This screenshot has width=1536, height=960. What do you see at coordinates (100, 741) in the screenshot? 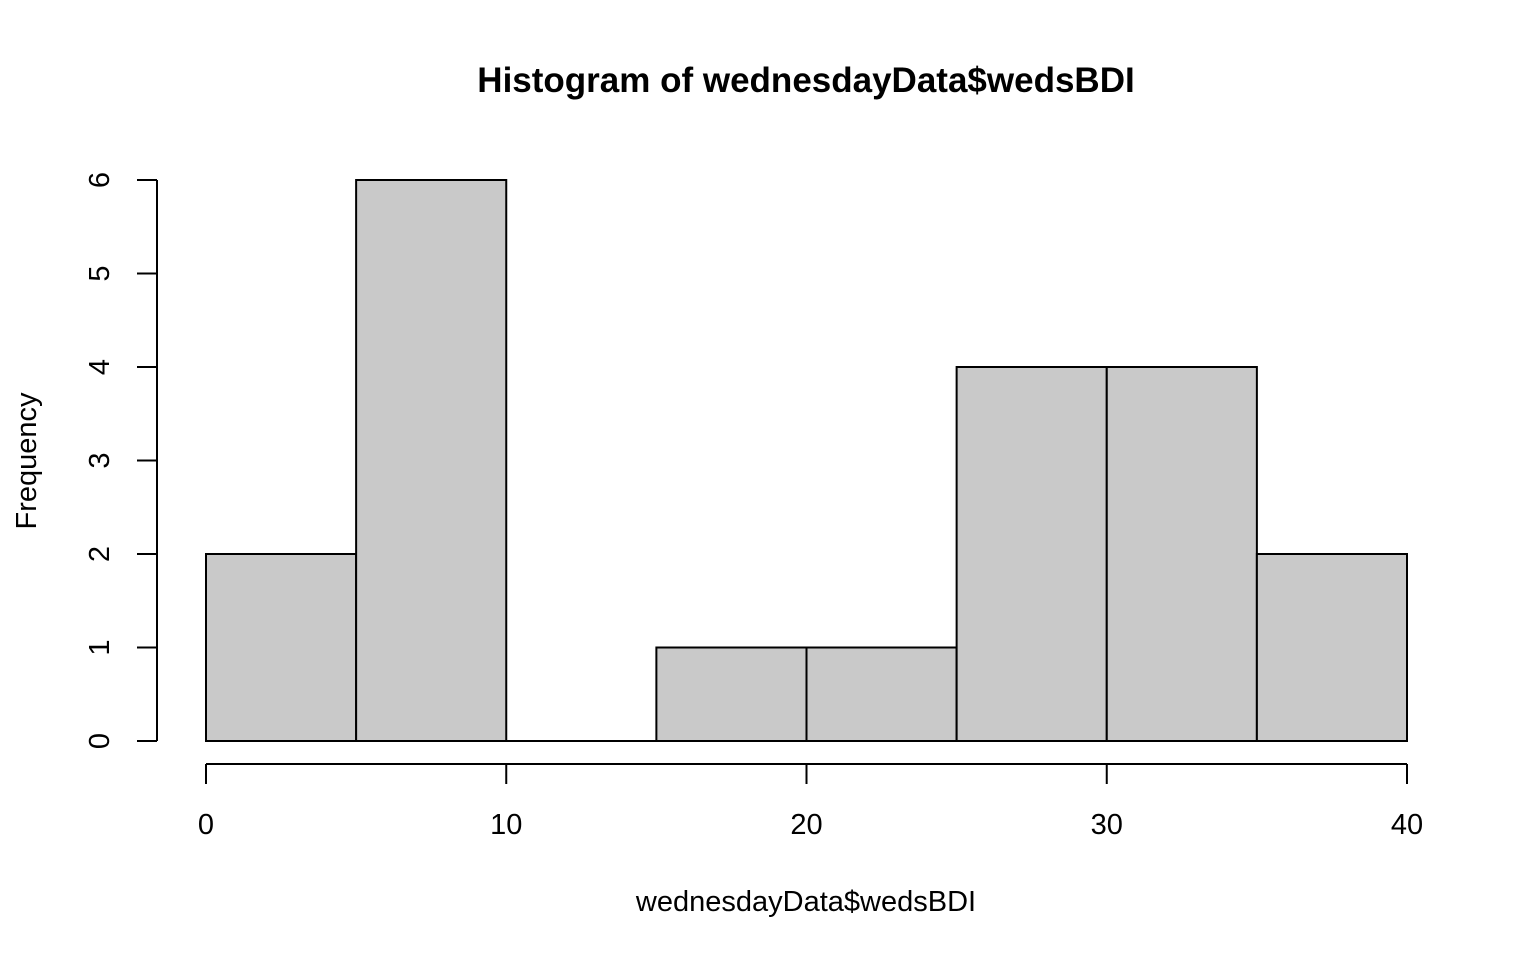
I see `y-tick-label-0: 0` at bounding box center [100, 741].